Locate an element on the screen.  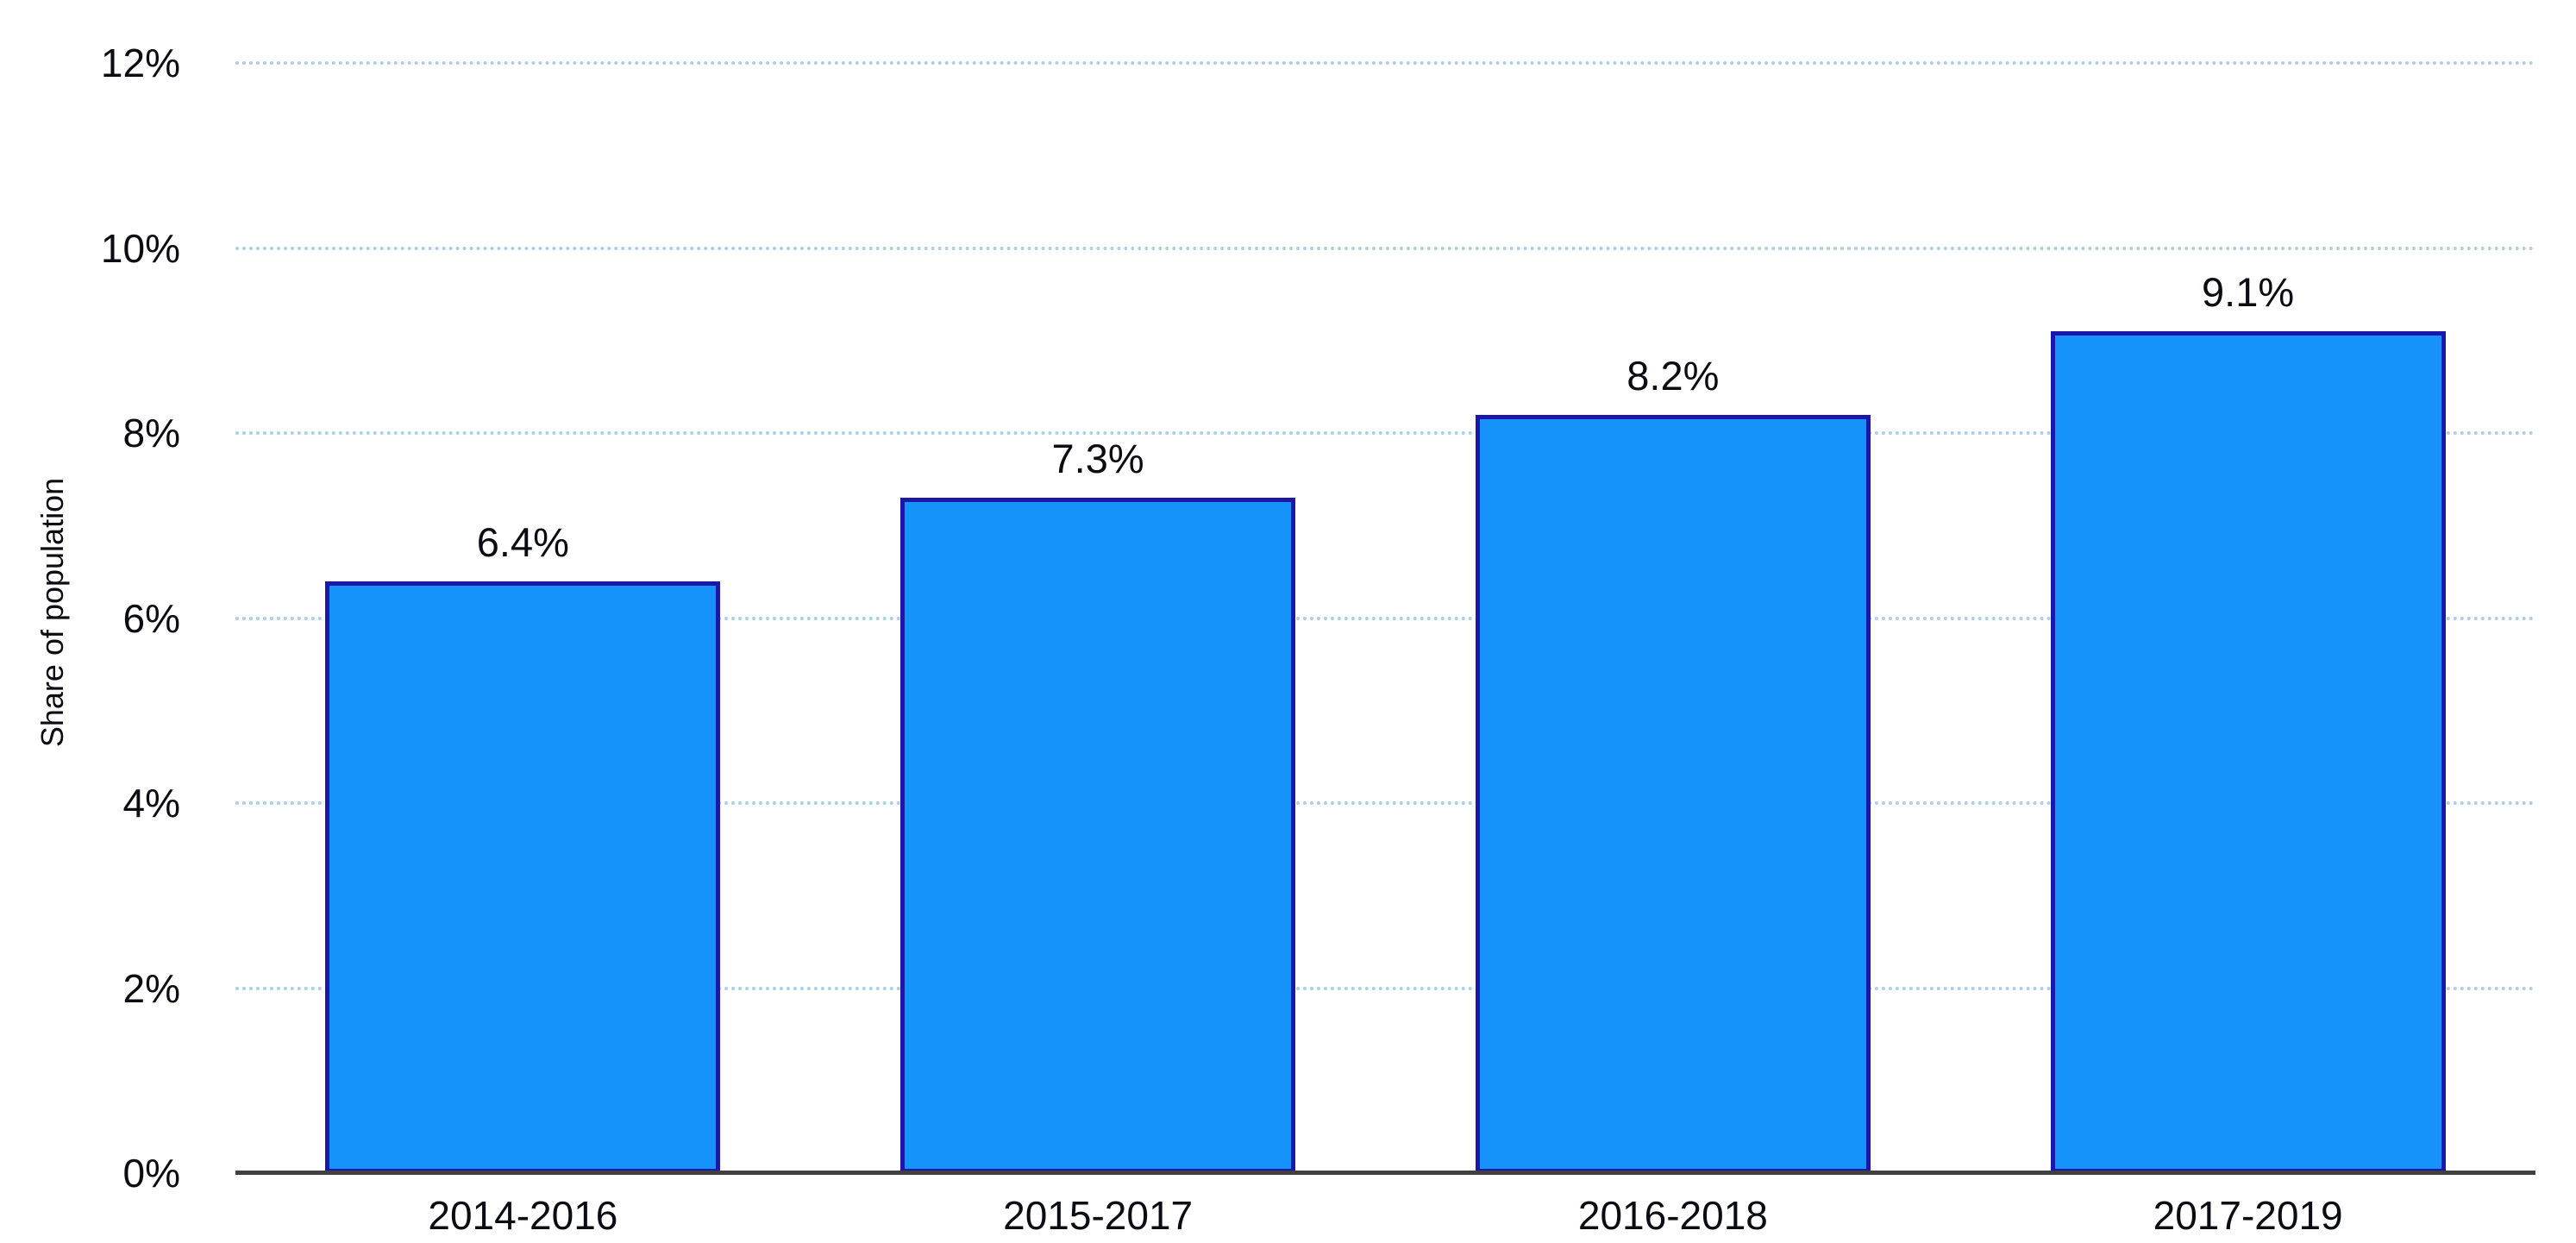
bar-value-label: 6.4% is located at coordinates (522, 541).